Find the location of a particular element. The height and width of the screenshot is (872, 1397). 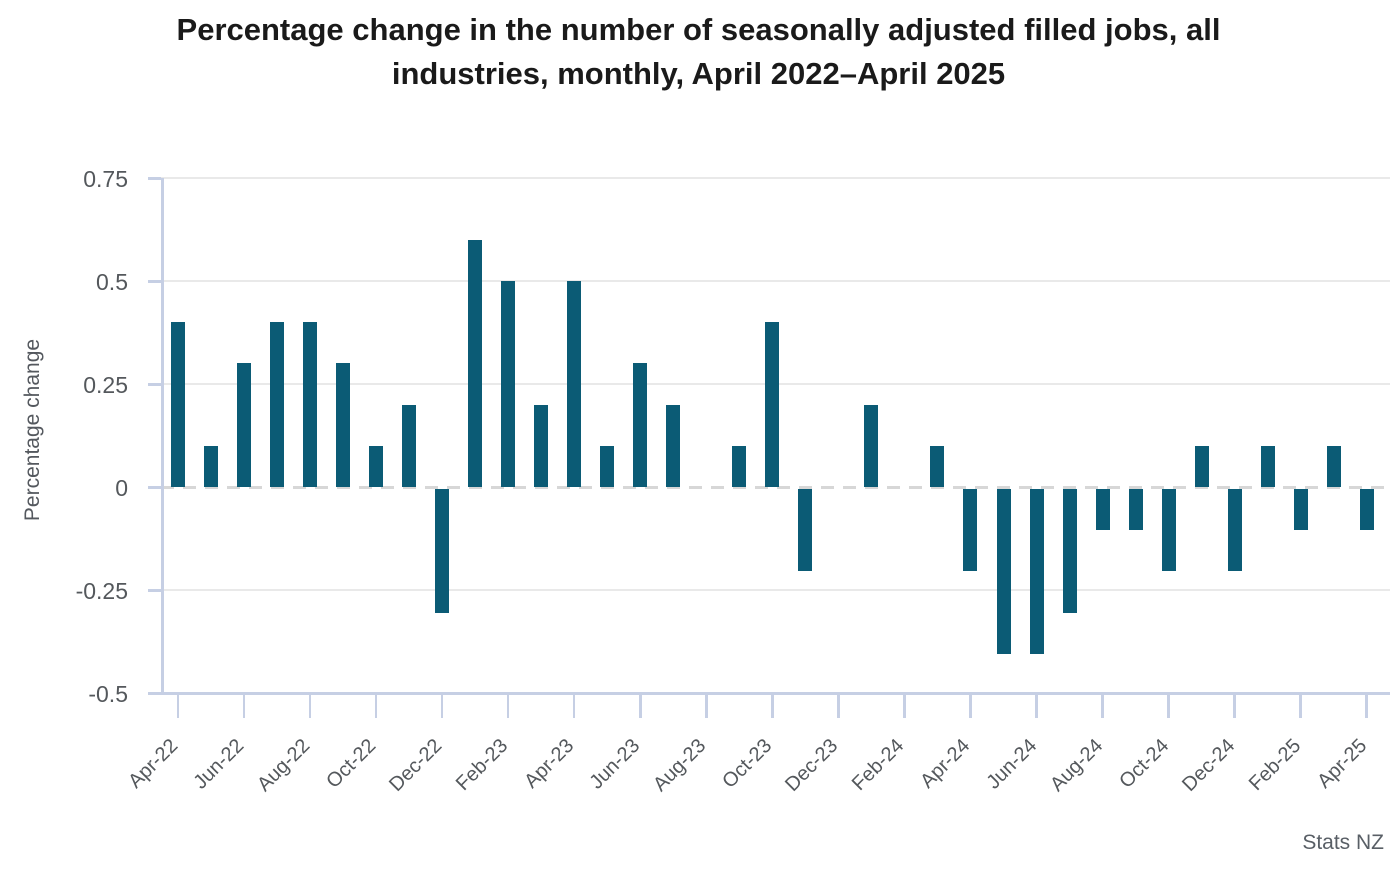

y-axis-line is located at coordinates (162, 436).